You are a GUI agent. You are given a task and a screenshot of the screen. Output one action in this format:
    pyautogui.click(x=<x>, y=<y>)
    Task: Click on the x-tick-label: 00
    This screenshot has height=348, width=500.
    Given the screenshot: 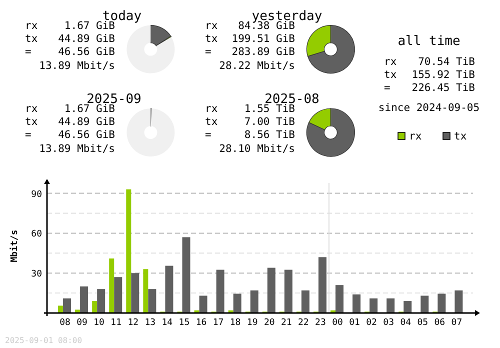 What is the action you would take?
    pyautogui.click(x=337, y=323)
    